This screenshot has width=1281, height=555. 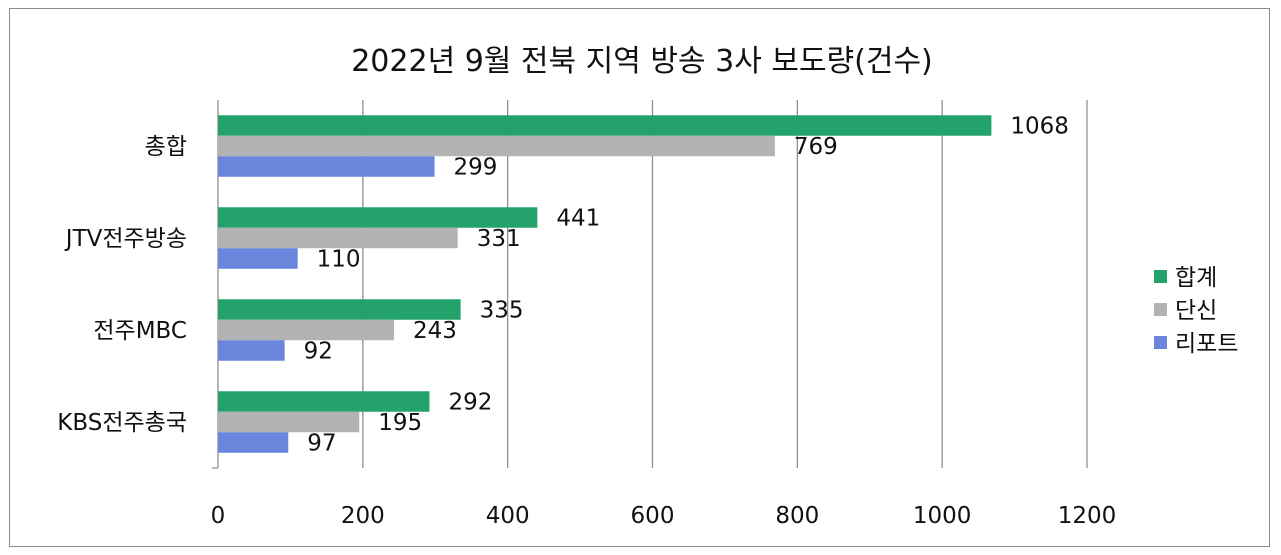 I want to click on category-label: 전주MBC, so click(x=140, y=331).